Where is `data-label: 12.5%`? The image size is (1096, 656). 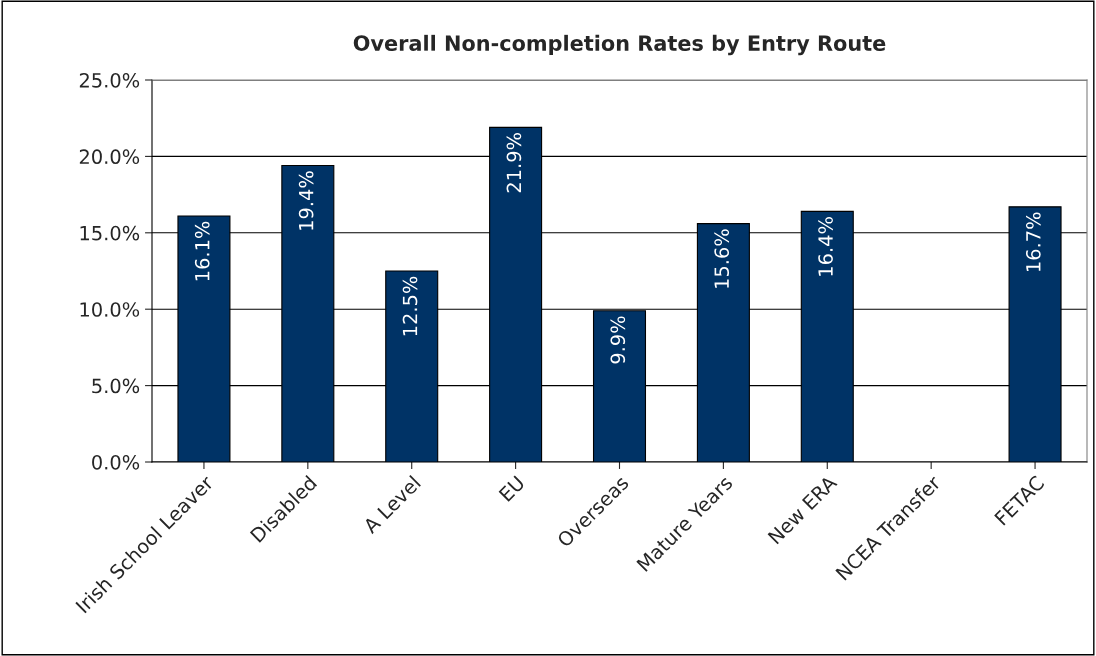
data-label: 12.5% is located at coordinates (410, 306).